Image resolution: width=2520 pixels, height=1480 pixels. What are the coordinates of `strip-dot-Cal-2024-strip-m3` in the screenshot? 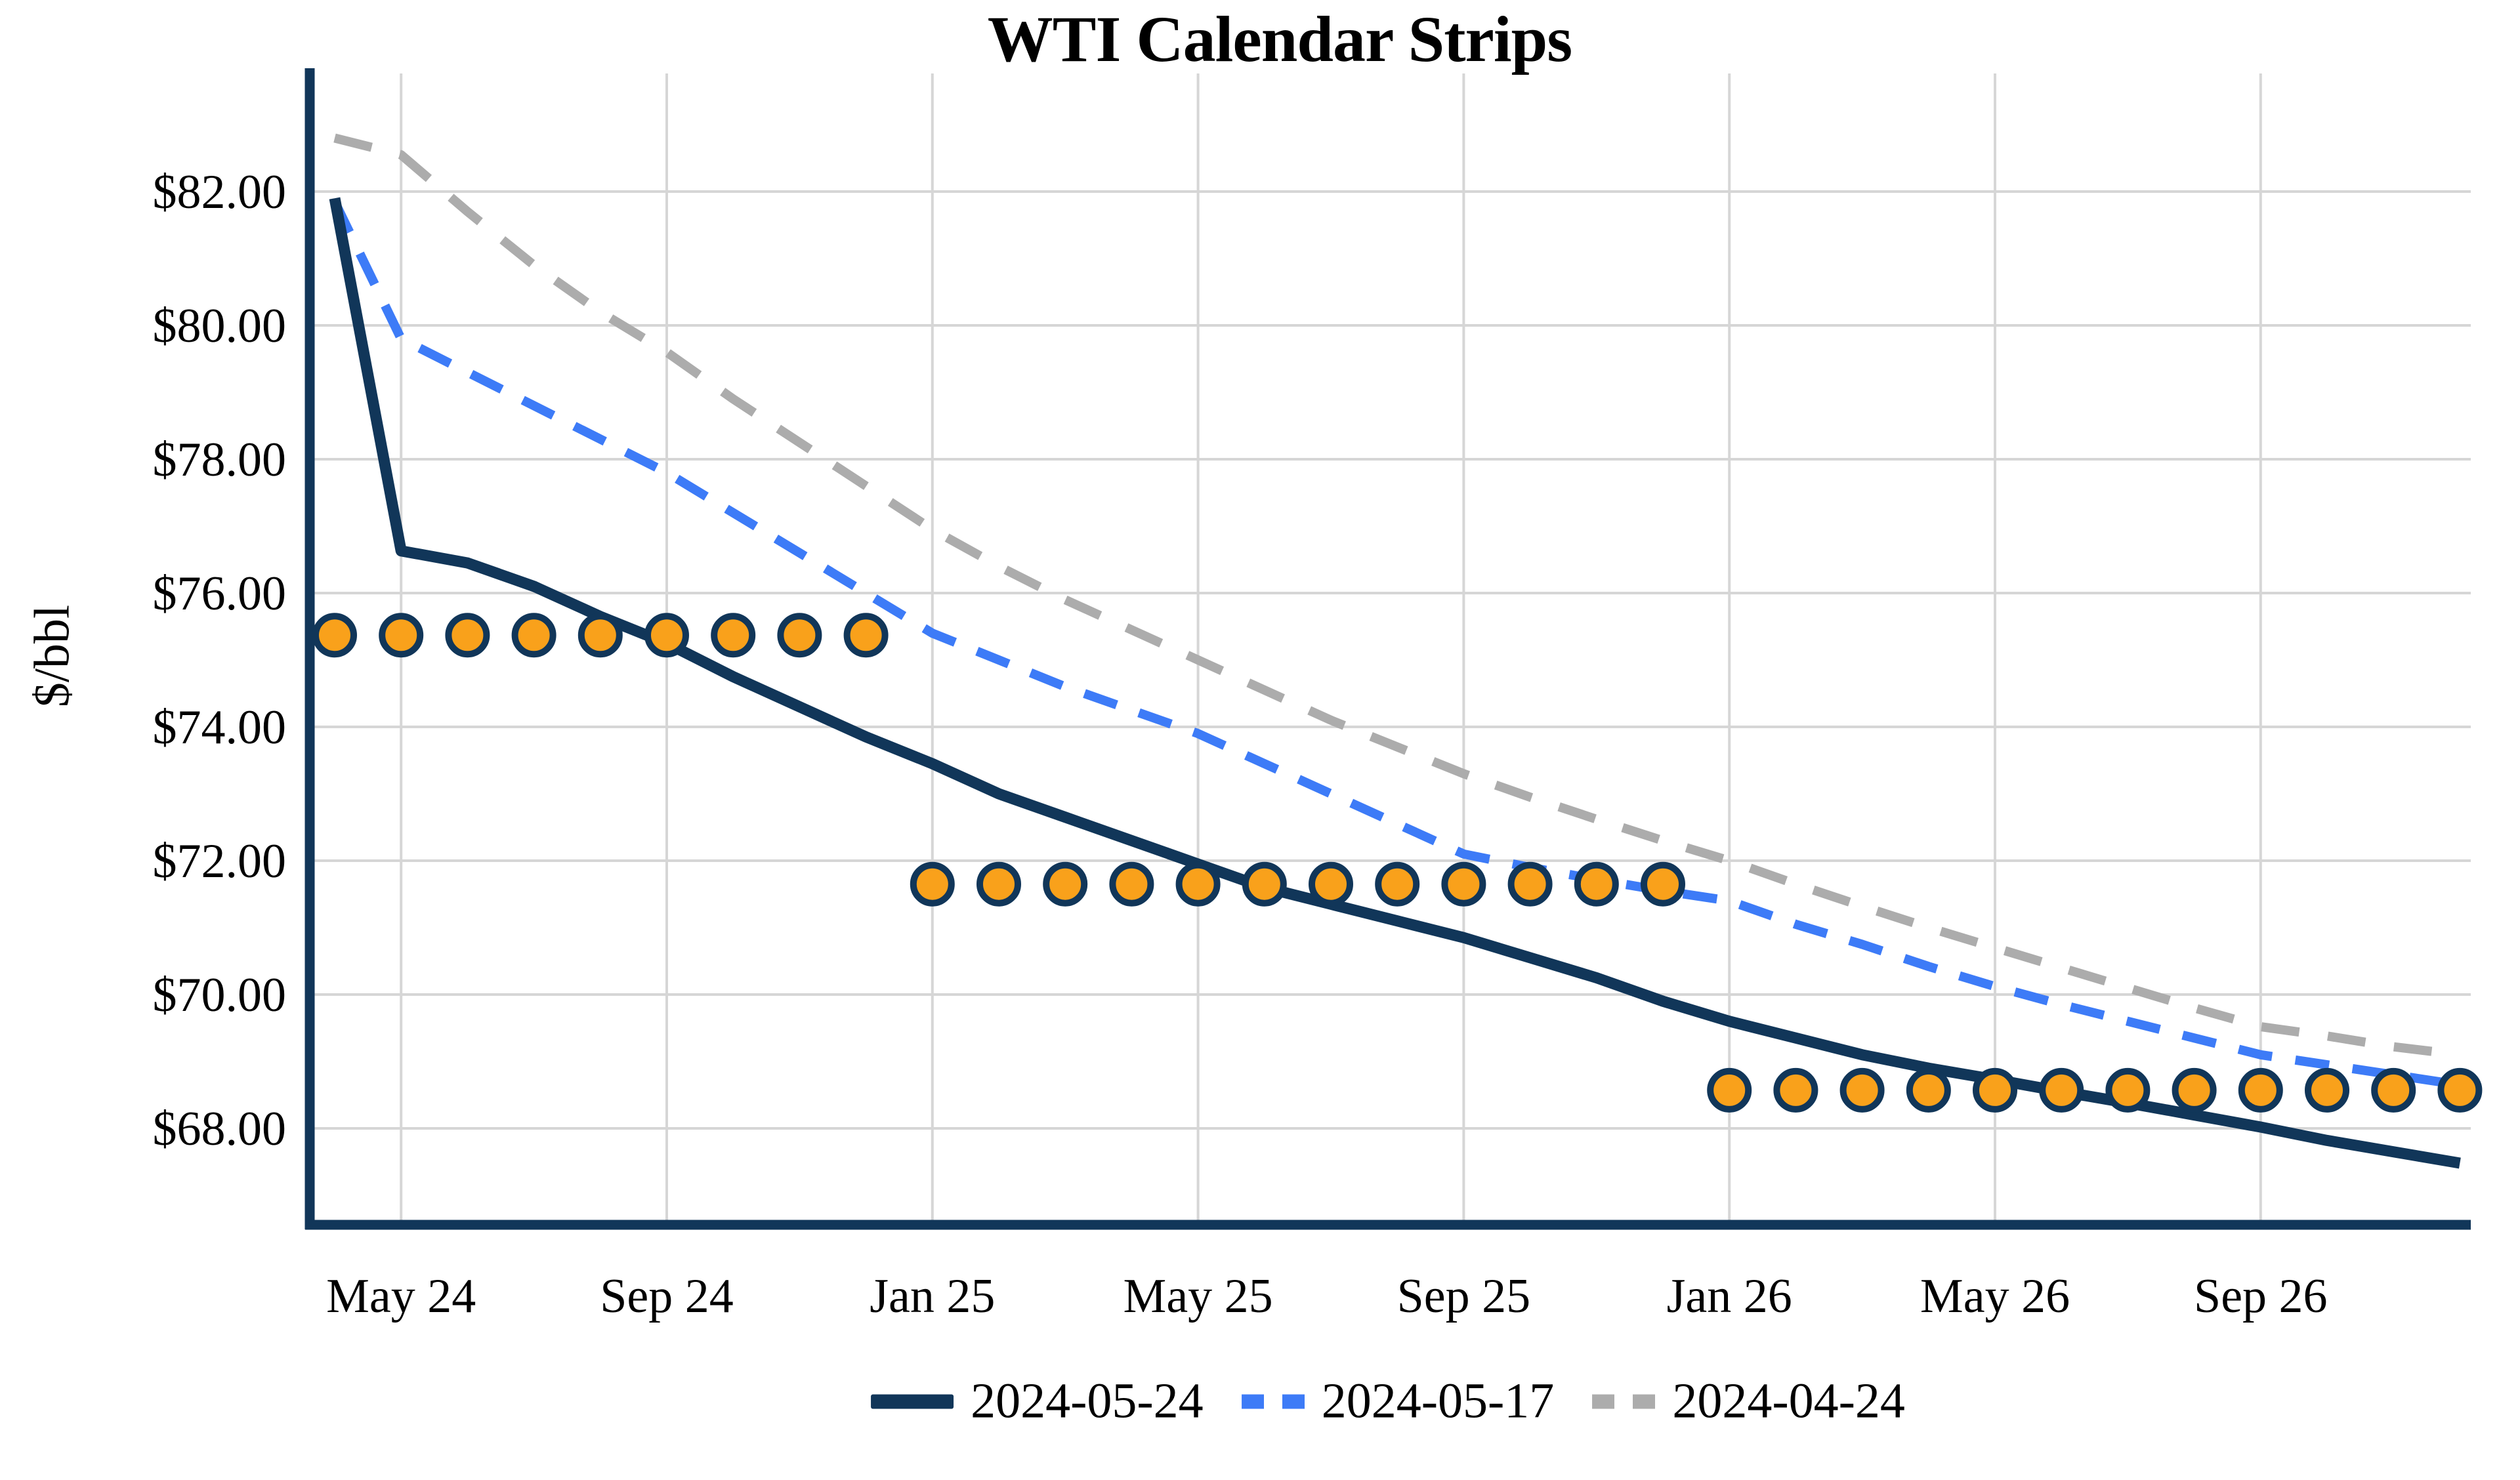 It's located at (533, 635).